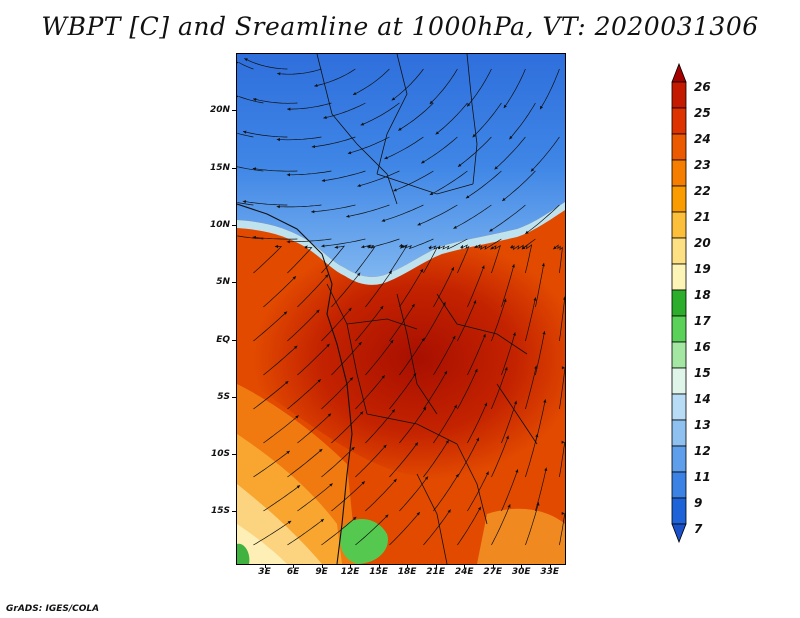 This screenshot has height=618, width=800. What do you see at coordinates (464, 572) in the screenshot?
I see `lon-label: 24E` at bounding box center [464, 572].